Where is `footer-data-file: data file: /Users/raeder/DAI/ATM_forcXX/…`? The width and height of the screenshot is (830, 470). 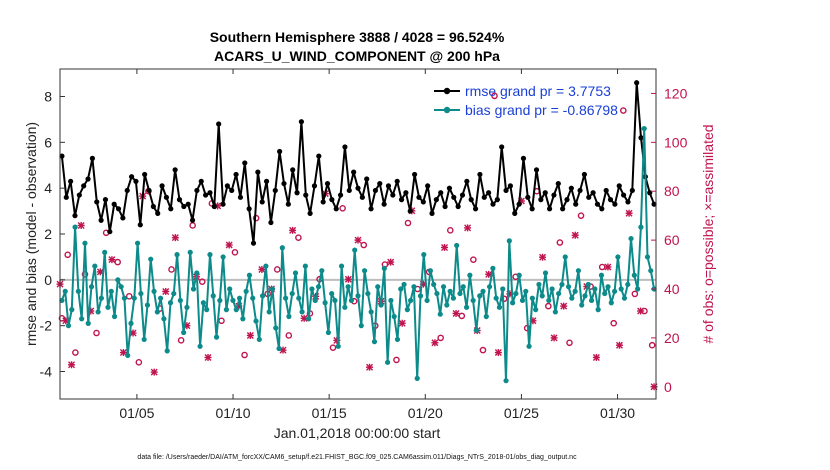 footer-data-file: data file: /Users/raeder/DAI/ATM_forcXX/… is located at coordinates (357, 457).